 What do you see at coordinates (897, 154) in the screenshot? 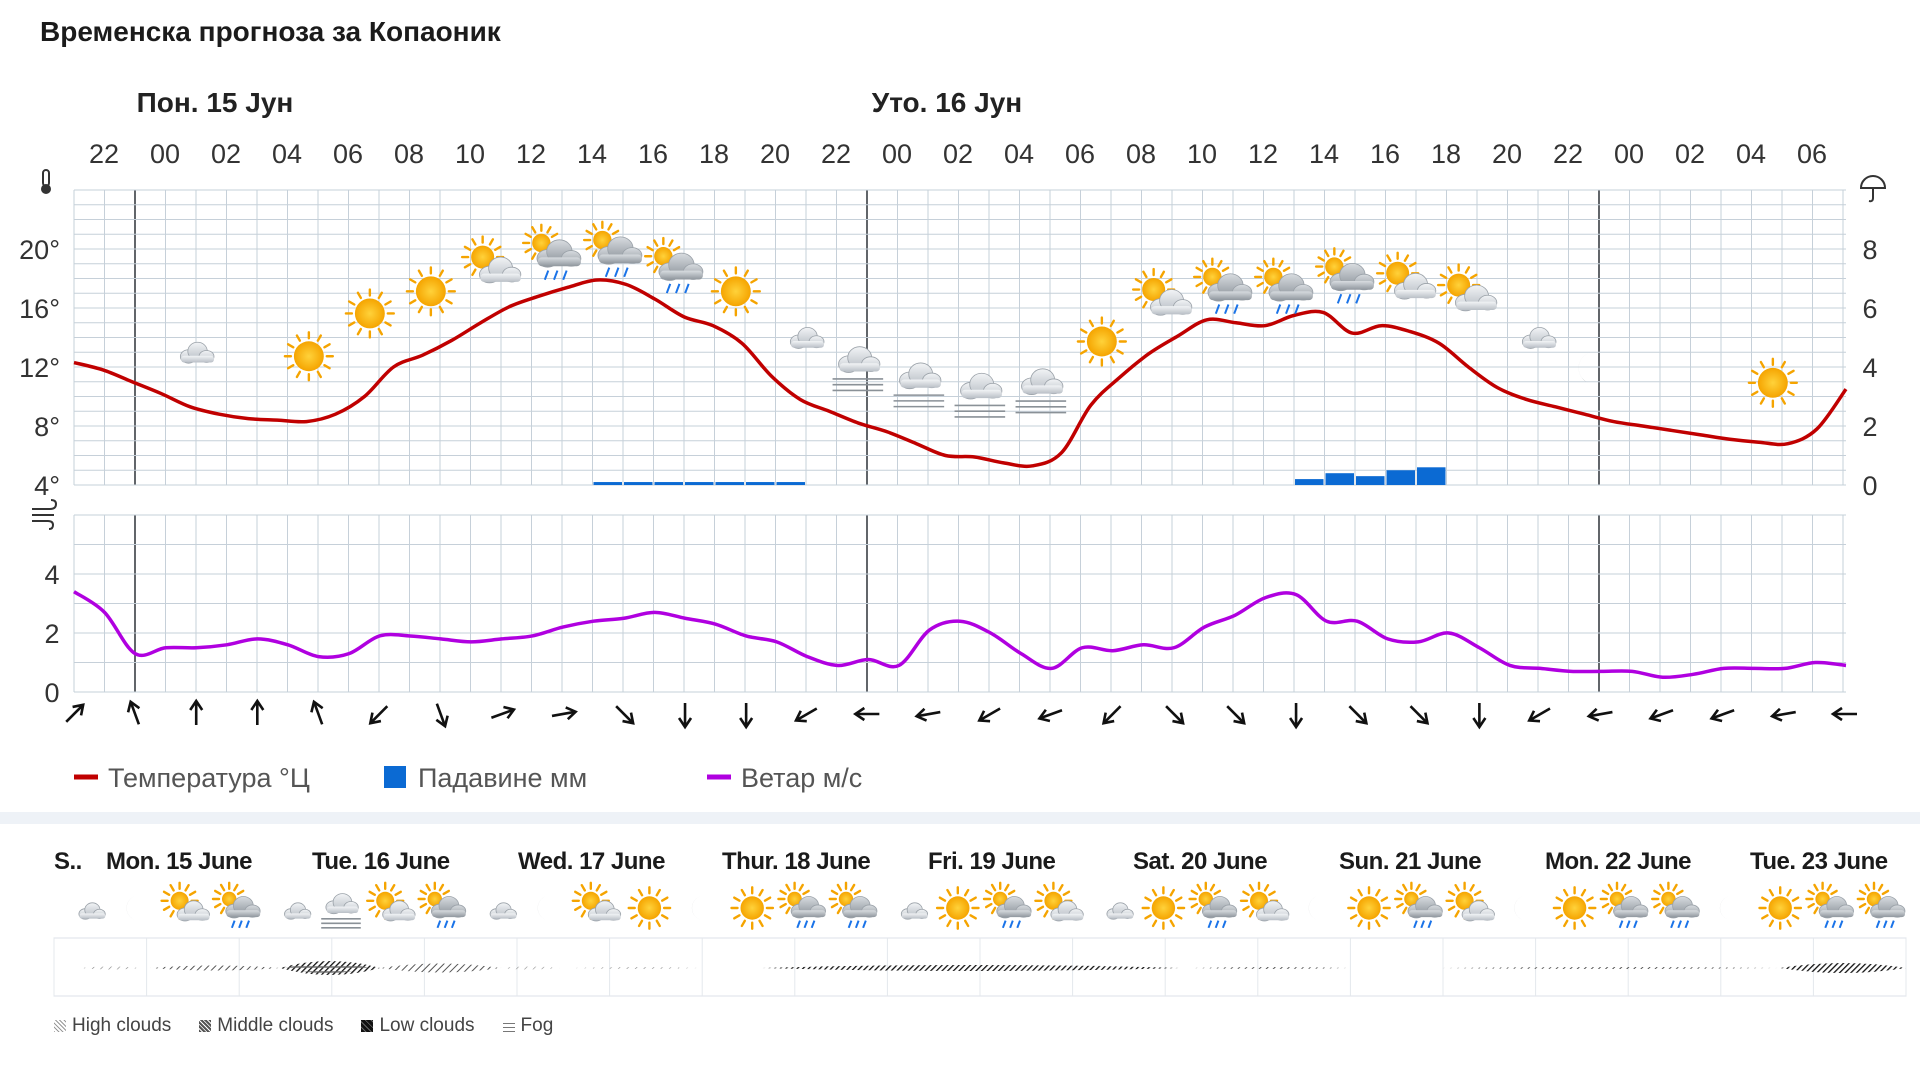
I see `hour-tick-label: 00` at bounding box center [897, 154].